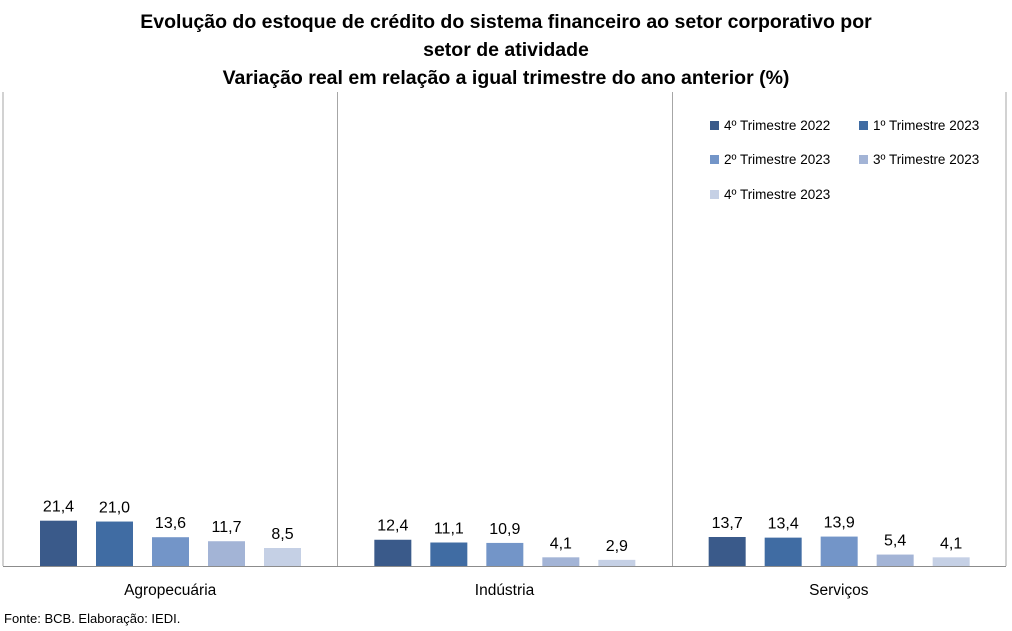  I want to click on legend-label: 4º Trimestre 2023, so click(777, 194).